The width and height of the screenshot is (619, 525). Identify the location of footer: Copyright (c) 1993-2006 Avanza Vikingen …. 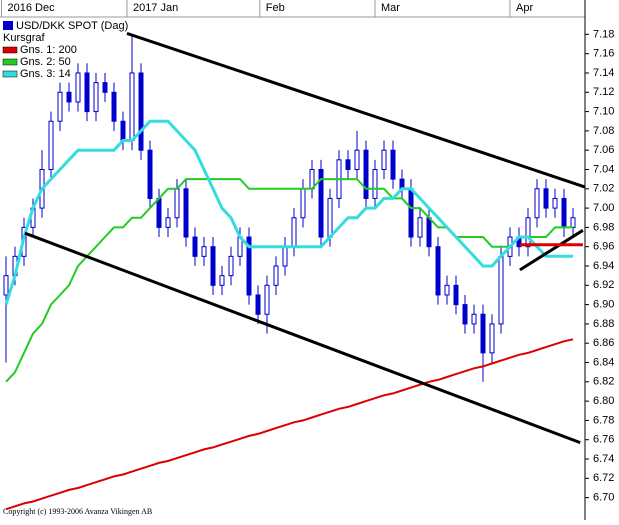
(77, 511).